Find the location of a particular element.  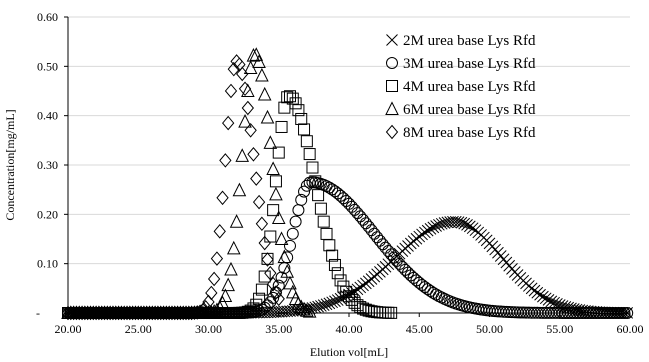

x-tick-label: 20.00 is located at coordinates (68, 329).